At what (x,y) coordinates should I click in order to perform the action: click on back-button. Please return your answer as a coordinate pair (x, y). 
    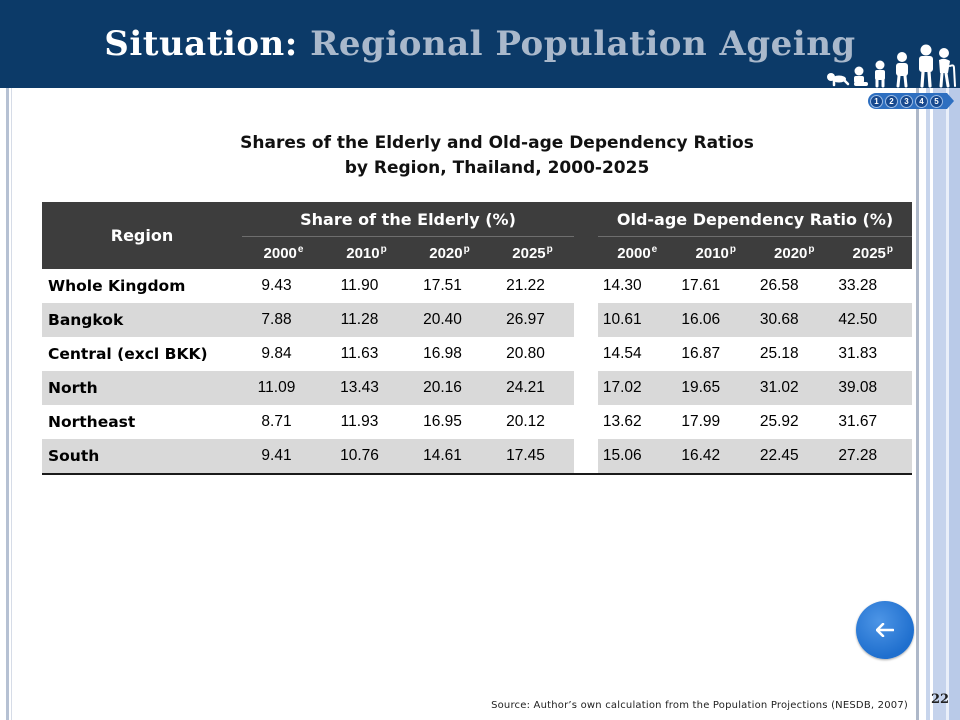
    Looking at the image, I should click on (885, 630).